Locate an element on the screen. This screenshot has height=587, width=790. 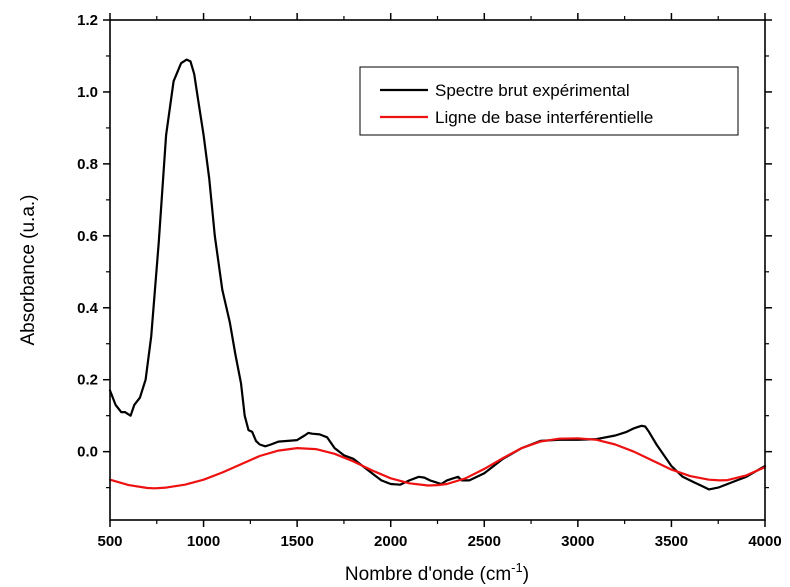
x-axis-title-superscript: -1 is located at coordinates (517, 567).